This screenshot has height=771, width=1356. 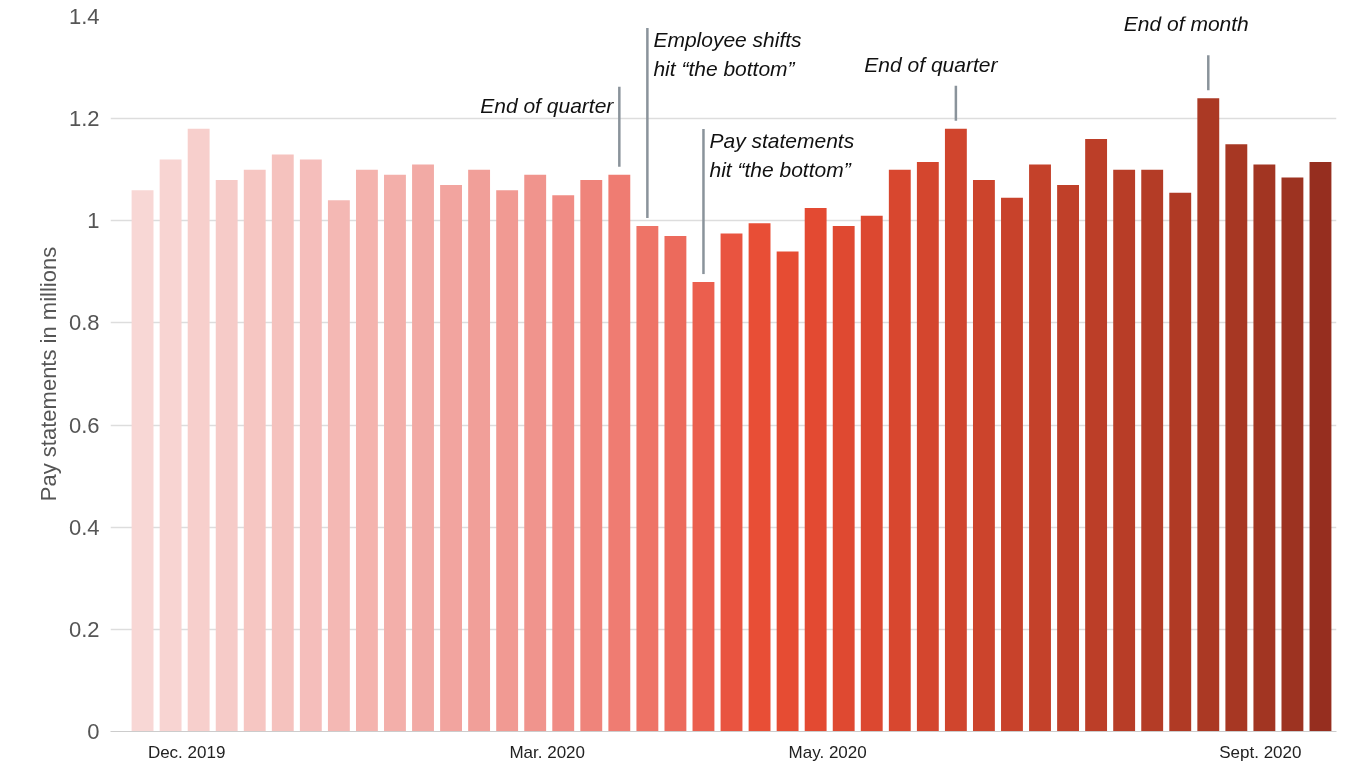 What do you see at coordinates (48, 374) in the screenshot?
I see `y-axis-title: Pay statements in millions` at bounding box center [48, 374].